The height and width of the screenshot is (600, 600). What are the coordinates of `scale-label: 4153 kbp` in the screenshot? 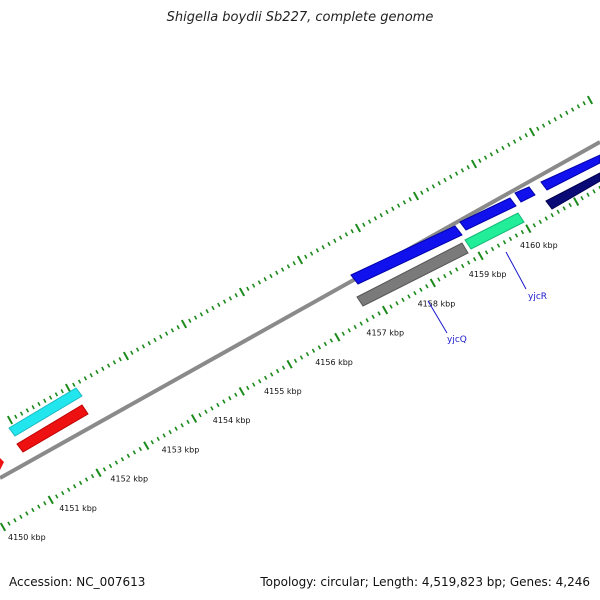 It's located at (181, 449).